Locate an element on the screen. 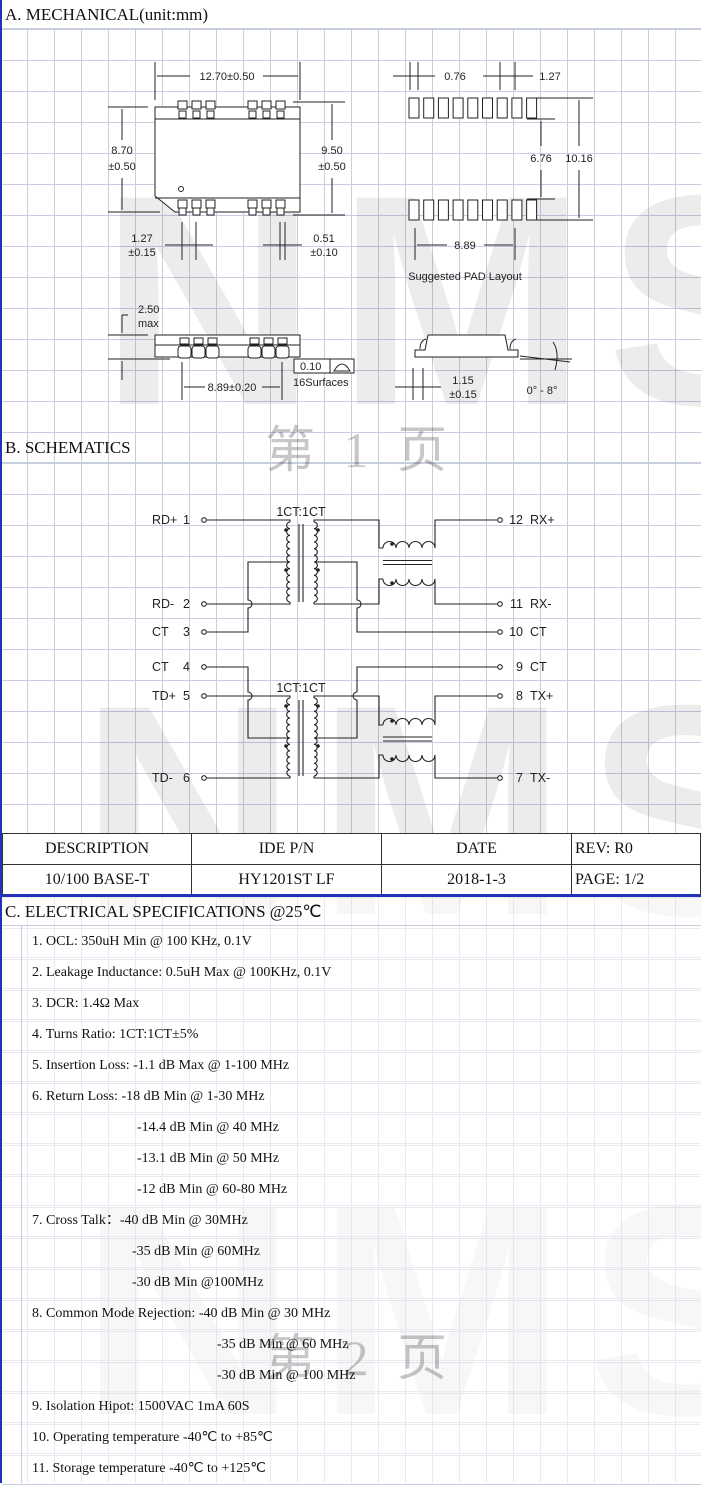 This screenshot has width=701, height=1485. dim-pad-length: 8.89 is located at coordinates (464, 246).